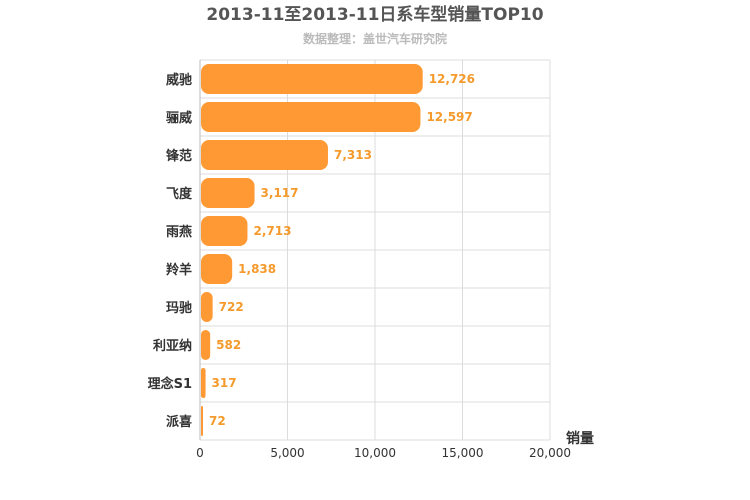 The image size is (750, 500). I want to click on value-label: 317, so click(224, 383).